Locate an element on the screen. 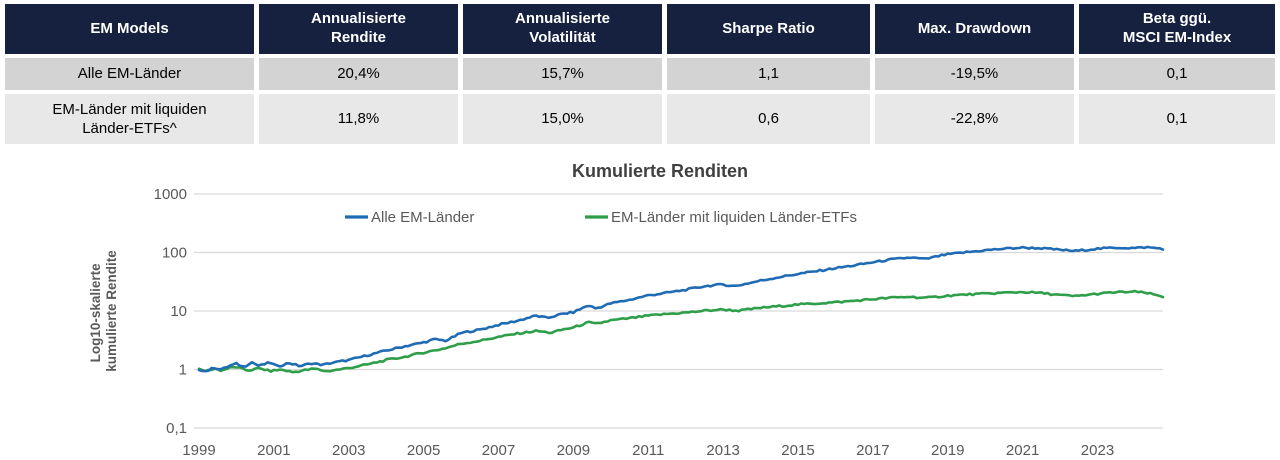 The image size is (1280, 460). x-tick-label: 2003 is located at coordinates (348, 450).